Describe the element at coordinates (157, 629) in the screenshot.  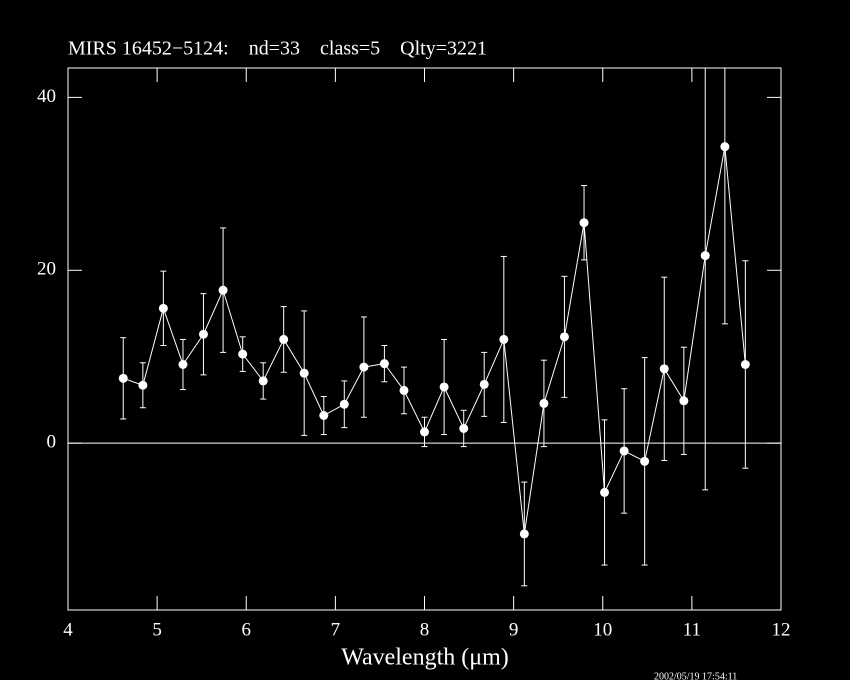
I see `x-tick-label: 5` at that location.